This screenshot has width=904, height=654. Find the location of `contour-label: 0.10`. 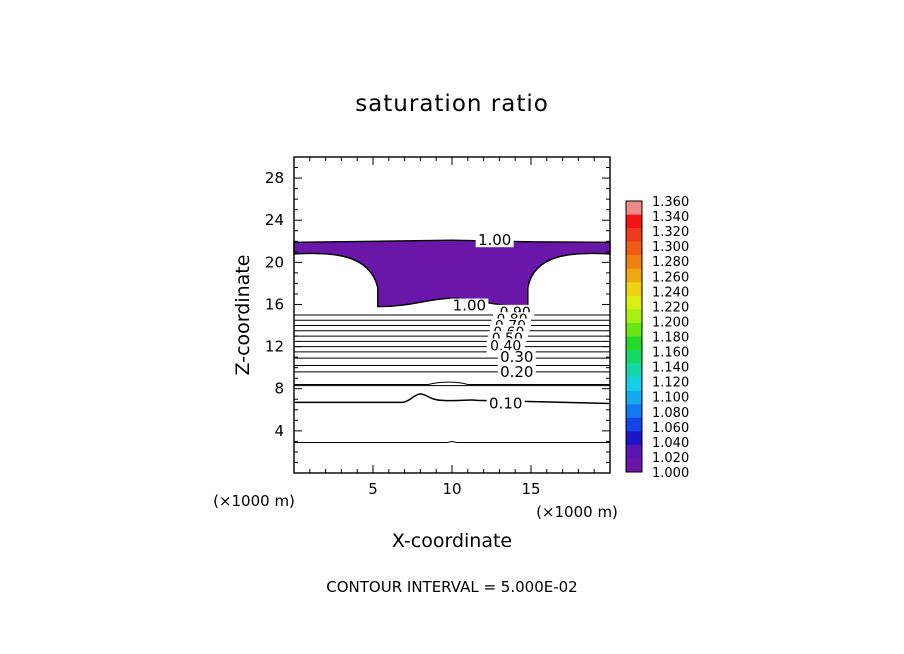

contour-label: 0.10 is located at coordinates (505, 403).